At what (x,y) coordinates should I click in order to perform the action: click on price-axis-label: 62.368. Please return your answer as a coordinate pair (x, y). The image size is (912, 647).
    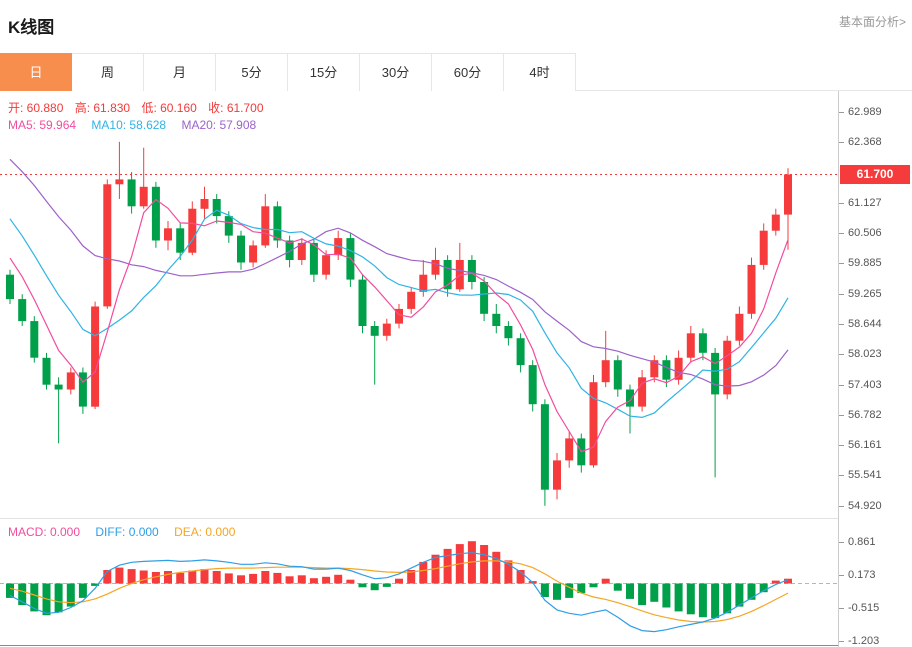
    Looking at the image, I should click on (860, 142).